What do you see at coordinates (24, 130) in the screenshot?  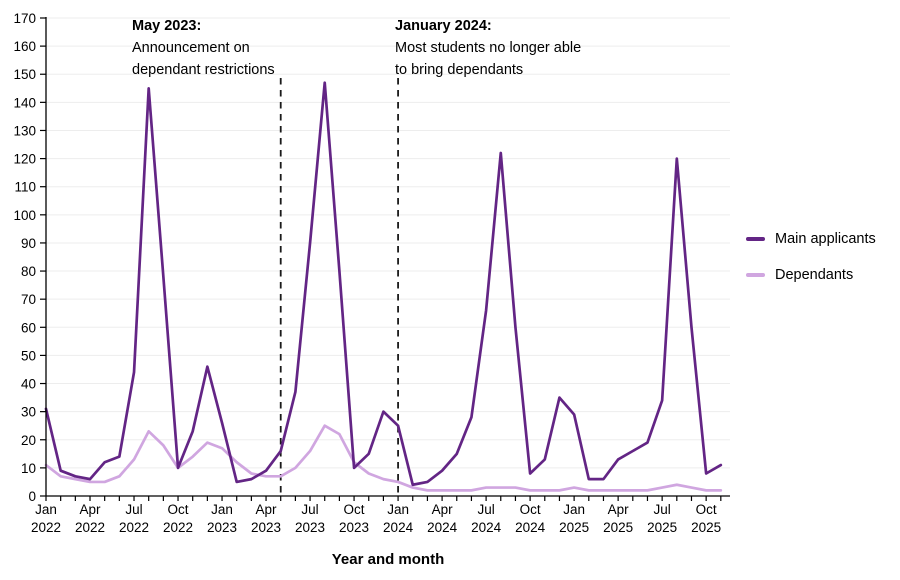 I see `y-tick-label: 130` at bounding box center [24, 130].